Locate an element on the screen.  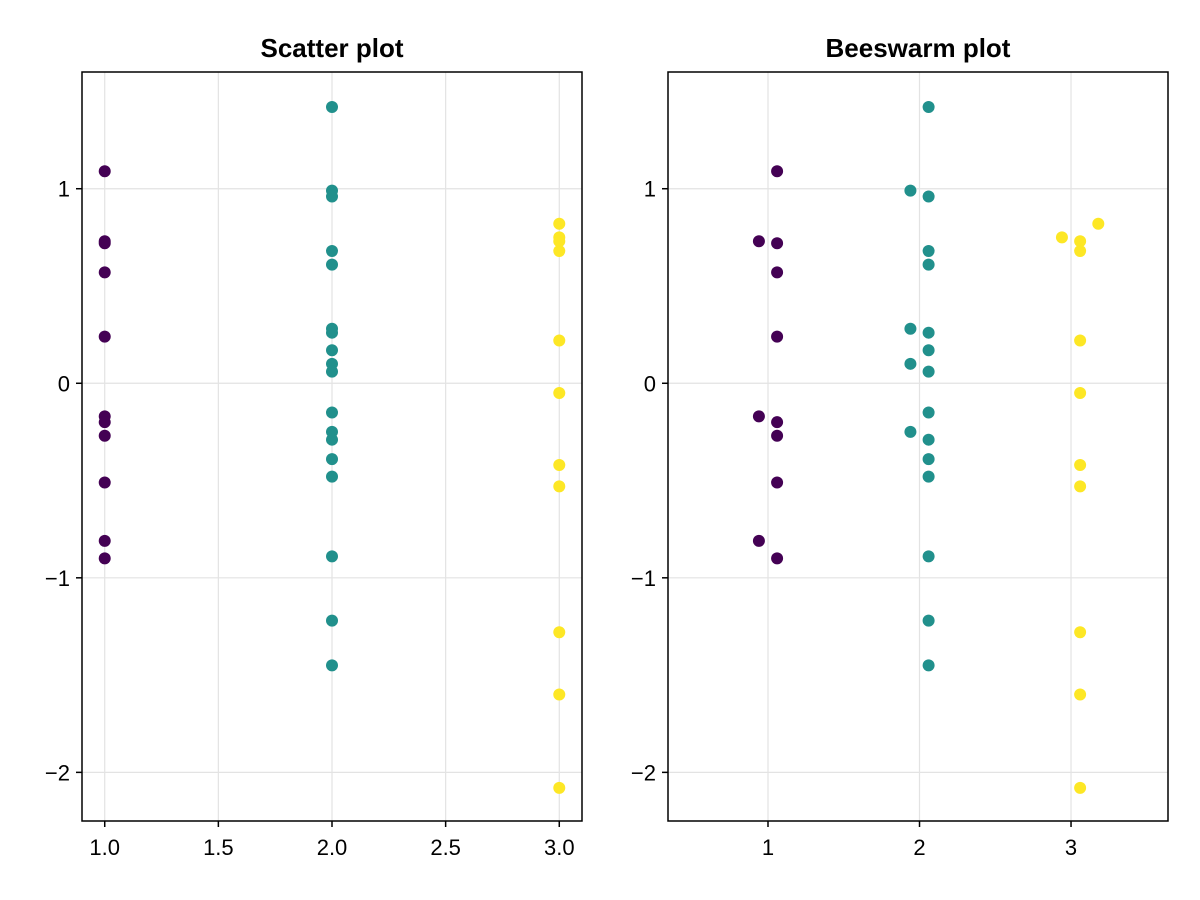
scatter-y-tick-label: −2 is located at coordinates (57, 772).